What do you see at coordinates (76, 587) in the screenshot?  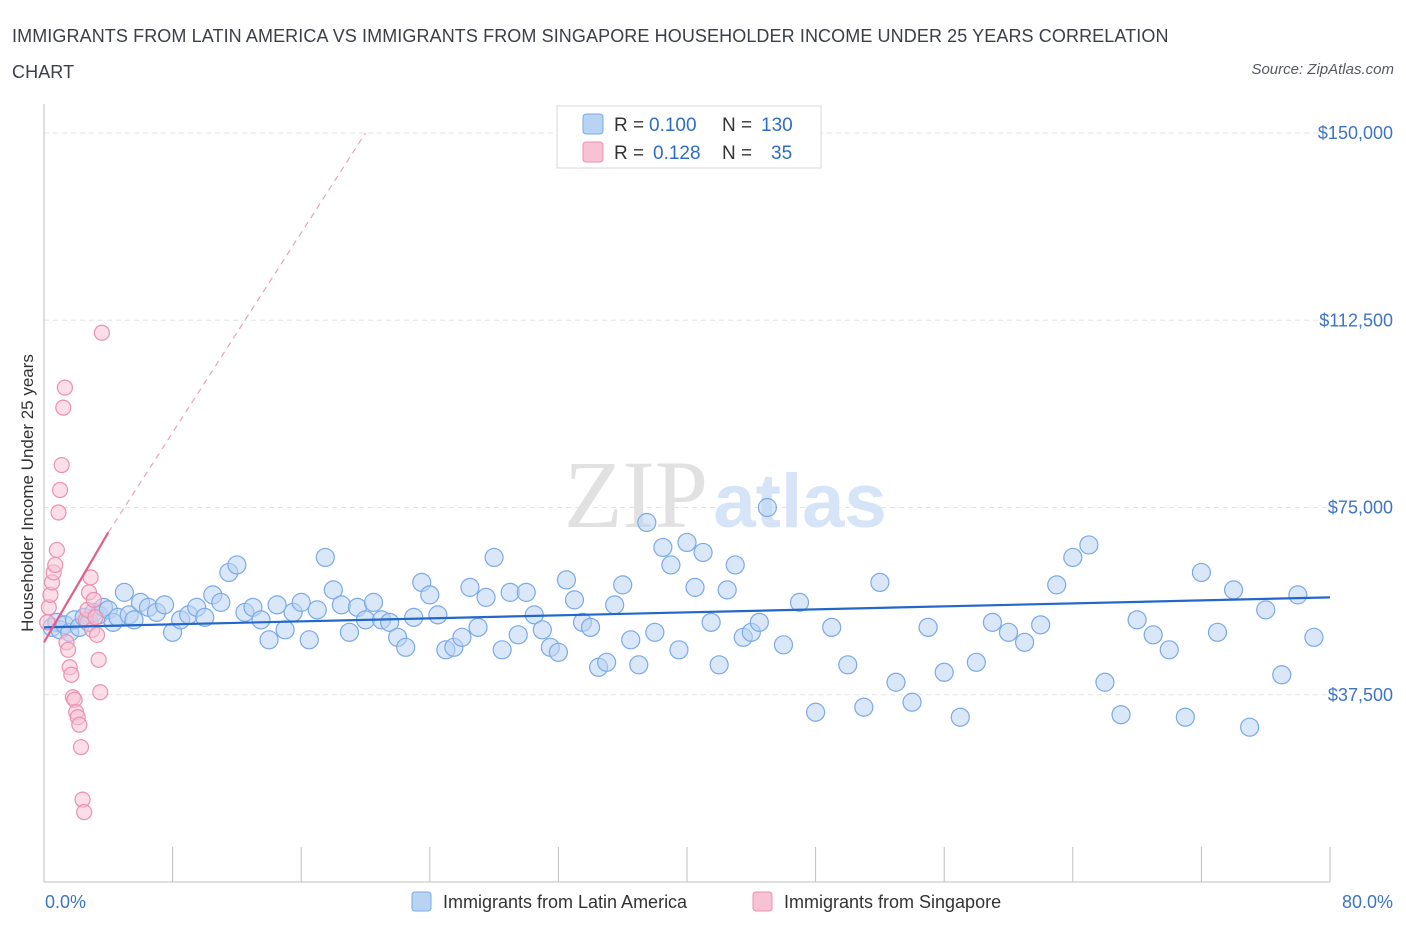 I see `trend-line-singapore` at bounding box center [76, 587].